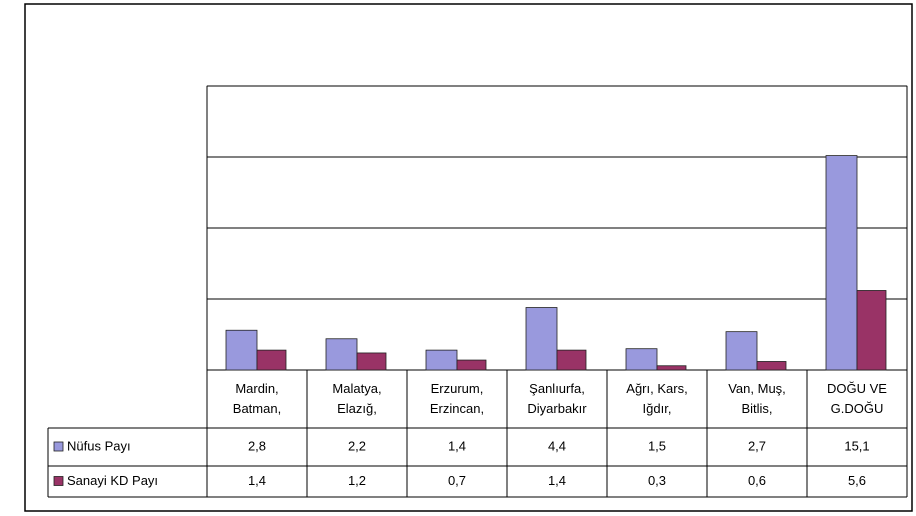  What do you see at coordinates (657, 445) in the screenshot?
I see `data-label: 1,5` at bounding box center [657, 445].